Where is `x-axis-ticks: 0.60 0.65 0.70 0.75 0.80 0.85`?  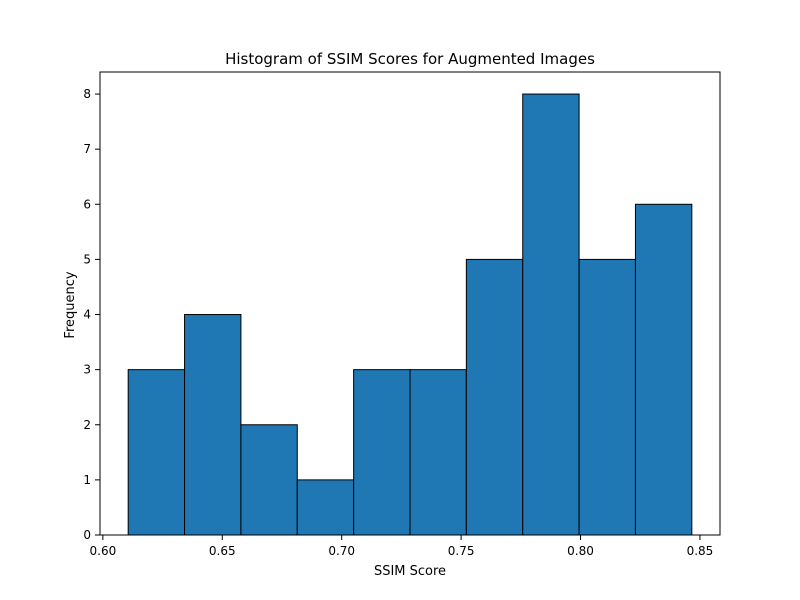
x-axis-ticks: 0.60 0.65 0.70 0.75 0.80 0.85 is located at coordinates (402, 546).